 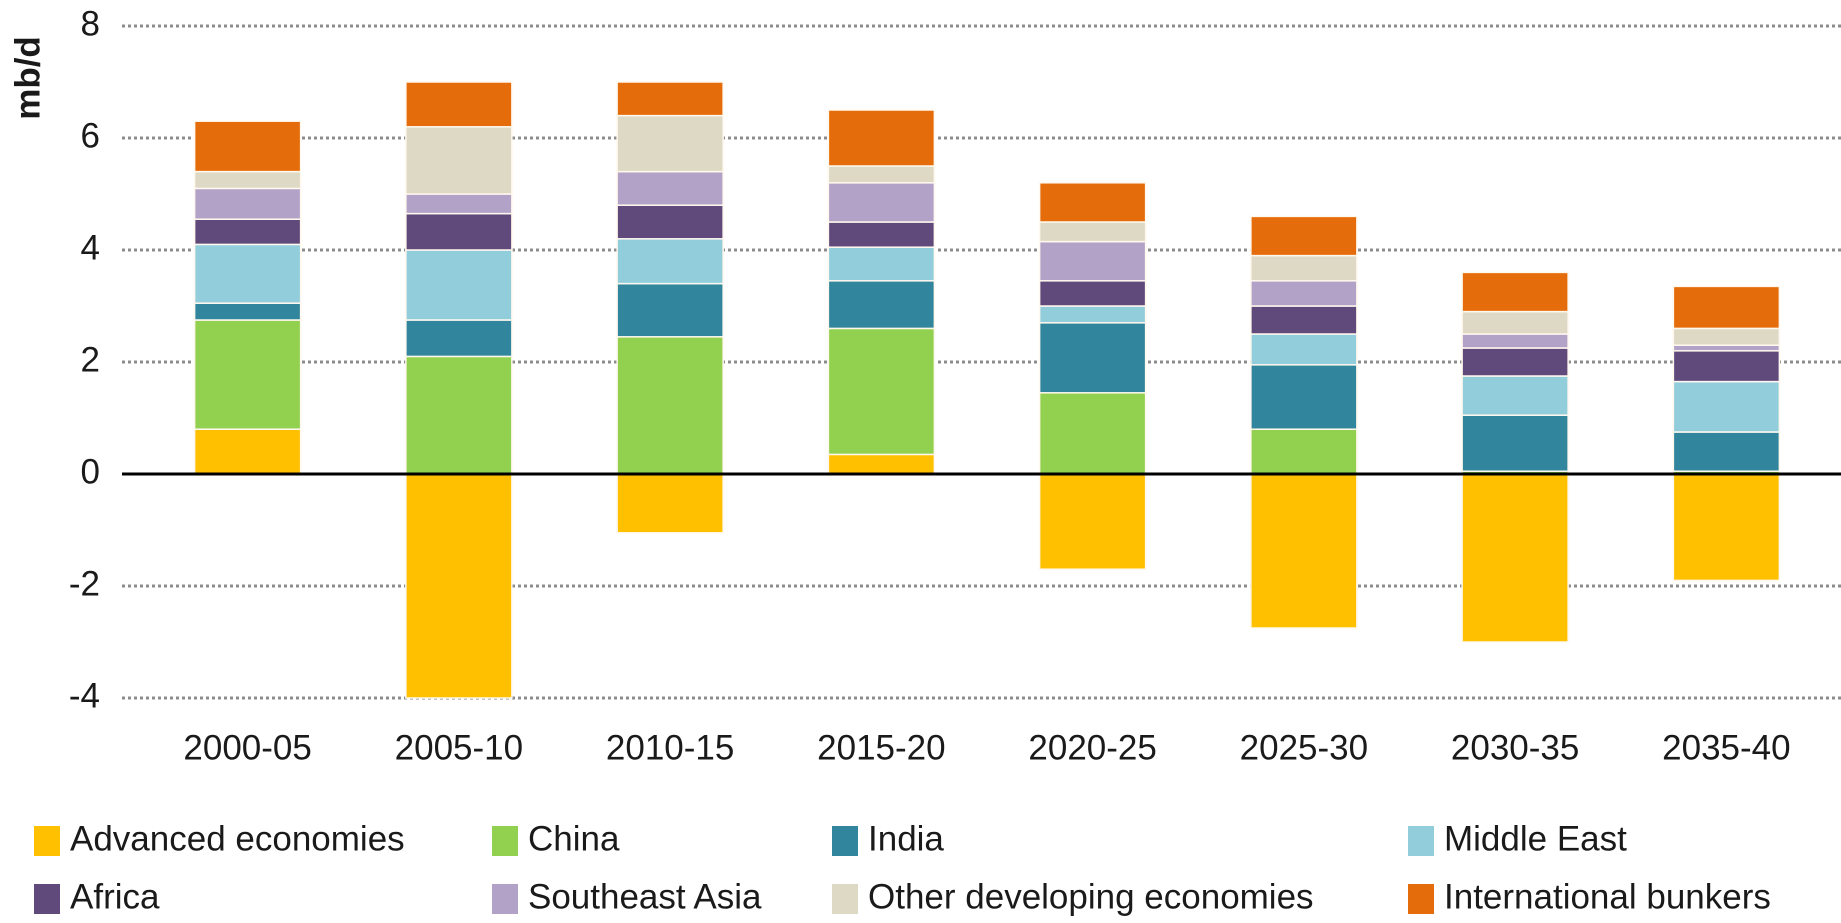 What do you see at coordinates (881, 747) in the screenshot?
I see `x-tick-label: 2015-20` at bounding box center [881, 747].